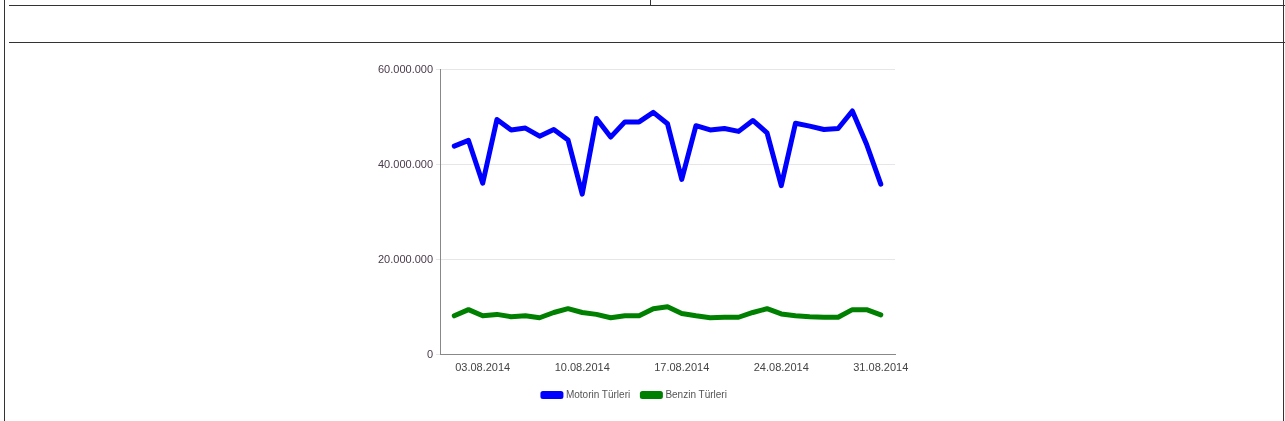 The image size is (1285, 421). I want to click on y-tick-label: 40.000.000, so click(405, 163).